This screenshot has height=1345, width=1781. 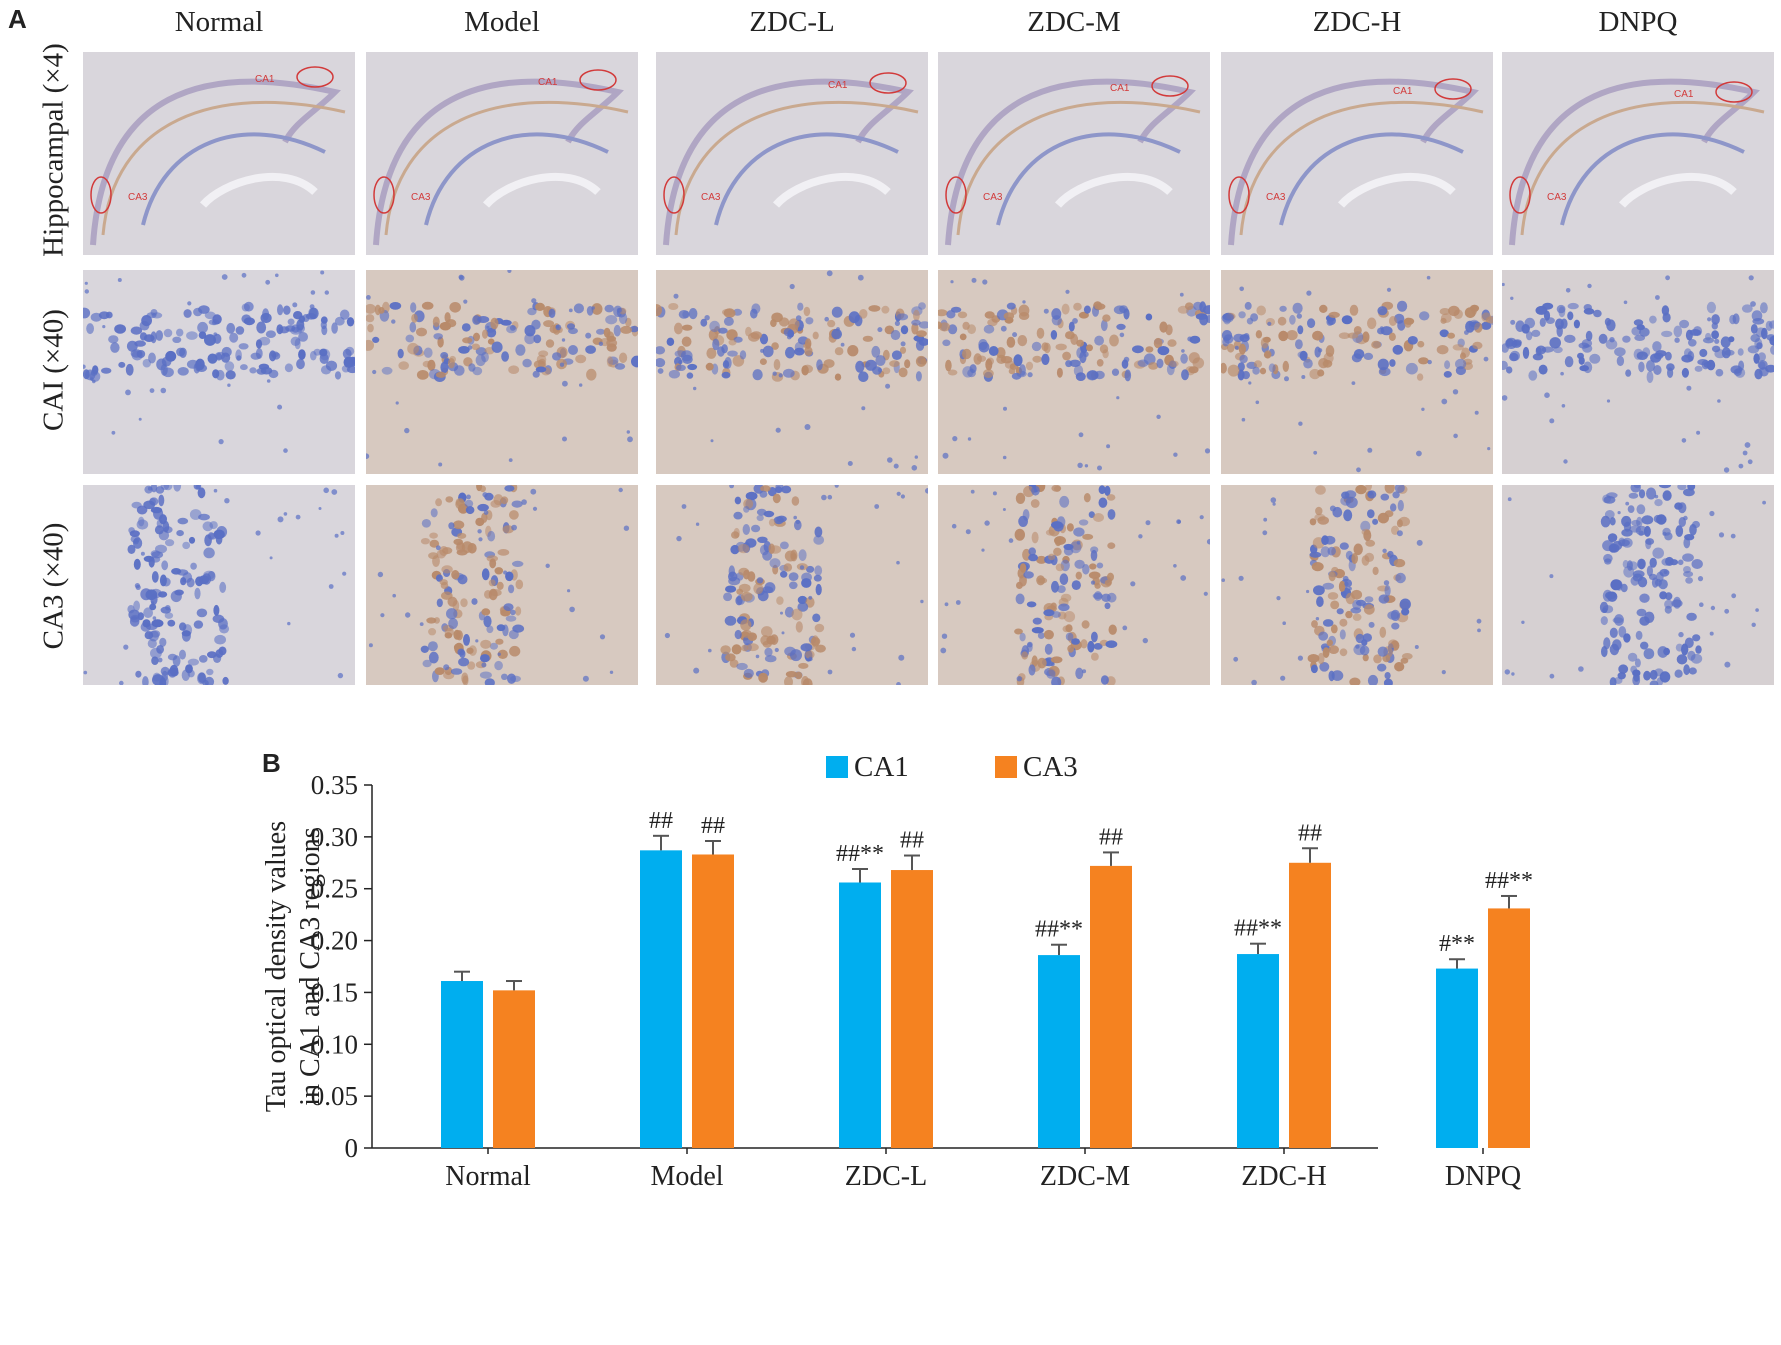 I want to click on micrograph-ca1-dnpq, so click(x=1638, y=372).